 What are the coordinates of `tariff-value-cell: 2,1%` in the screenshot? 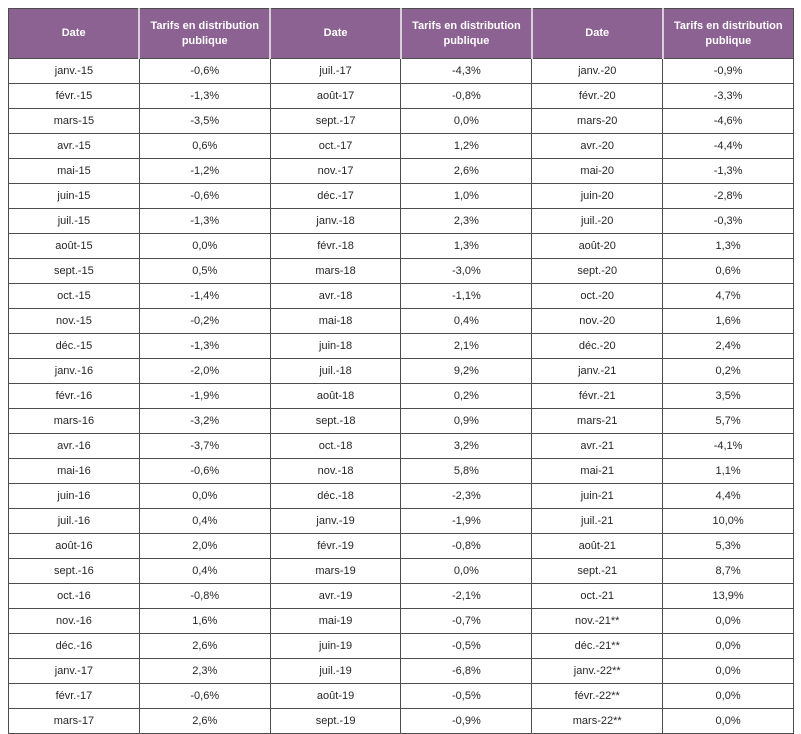 It's located at (466, 346).